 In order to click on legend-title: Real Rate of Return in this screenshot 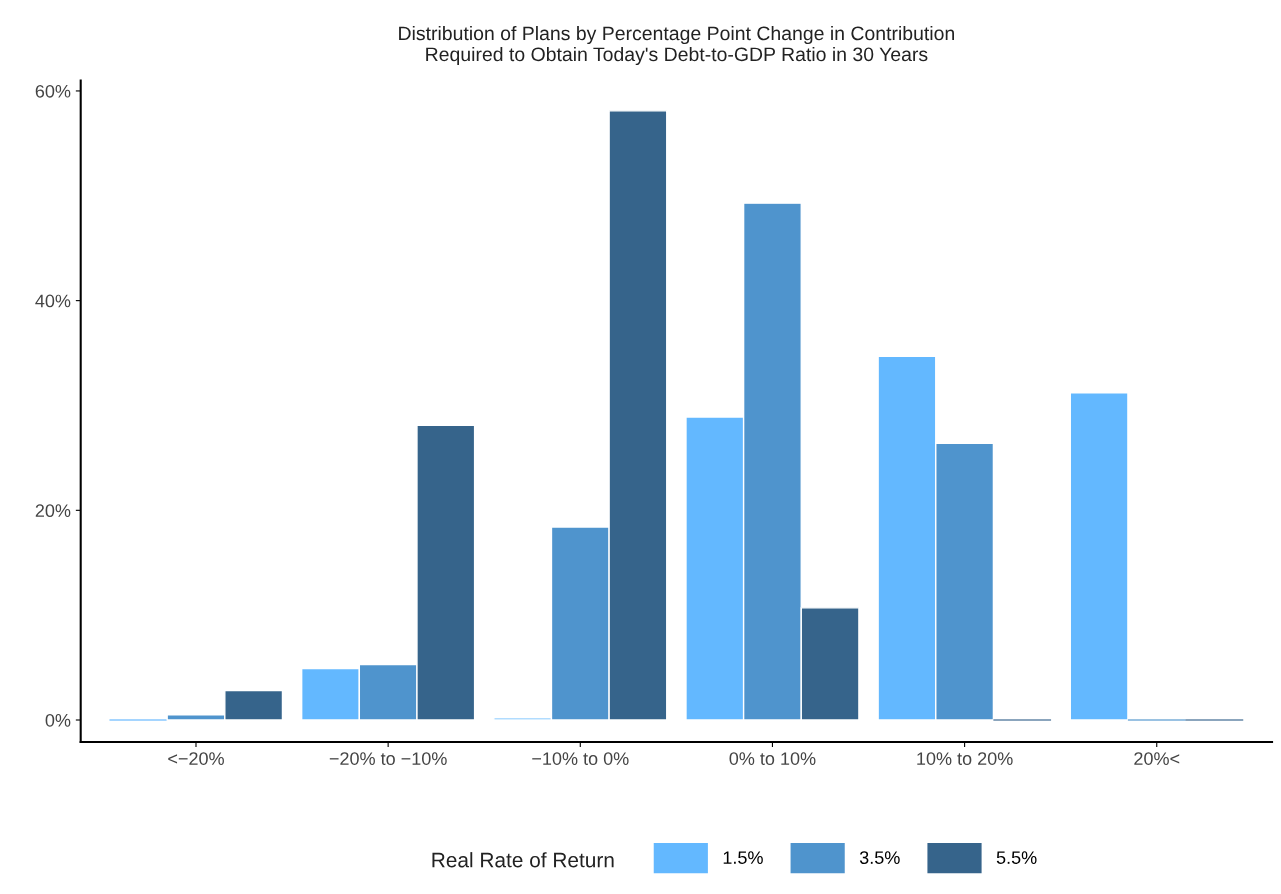, I will do `click(523, 860)`.